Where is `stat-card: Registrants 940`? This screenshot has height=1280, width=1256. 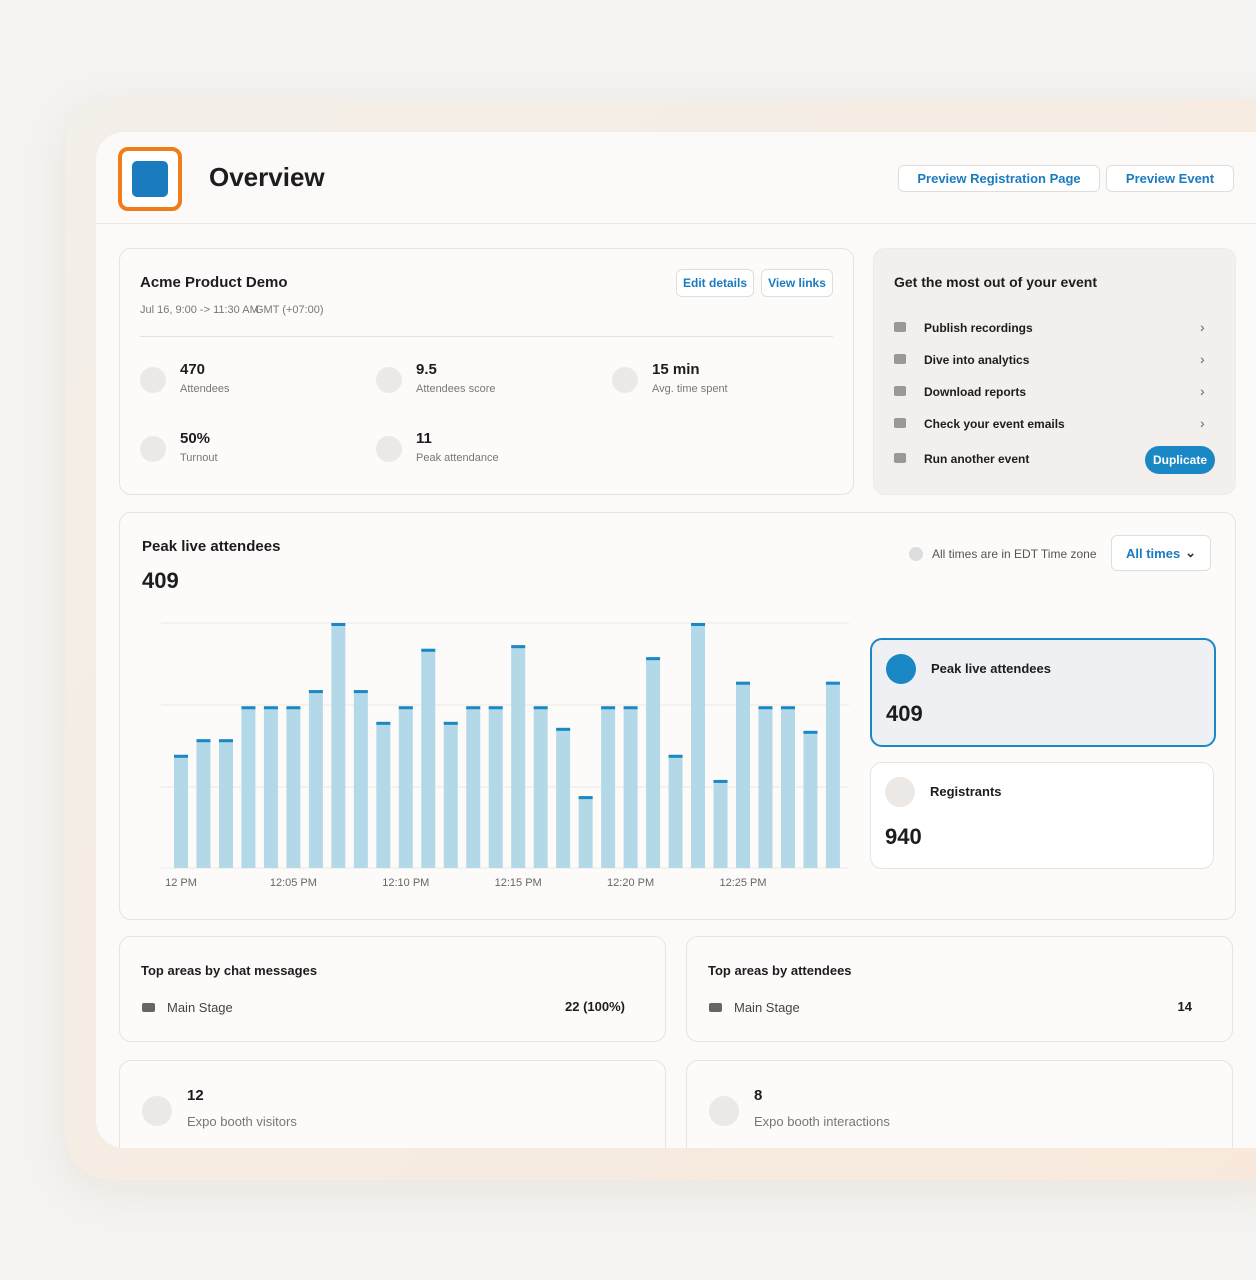 stat-card: Registrants 940 is located at coordinates (1042, 815).